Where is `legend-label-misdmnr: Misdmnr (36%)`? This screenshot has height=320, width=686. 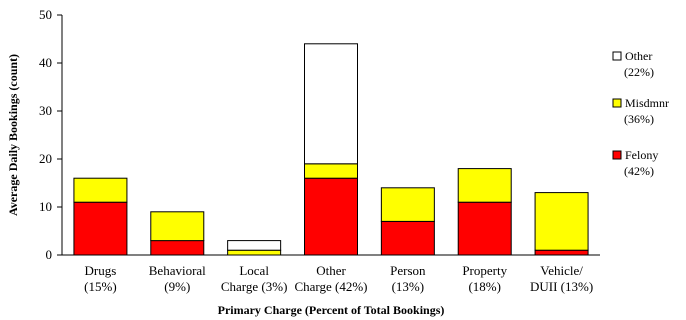
legend-label-misdmnr: Misdmnr (36%) is located at coordinates (646, 111).